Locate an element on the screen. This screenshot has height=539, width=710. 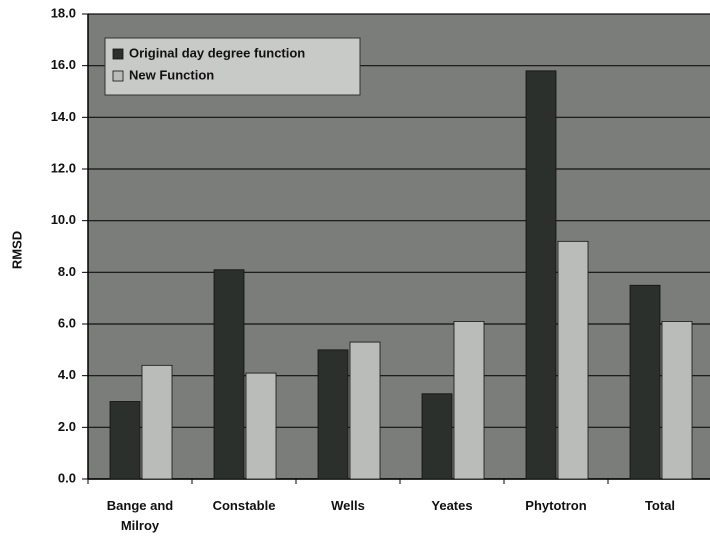
y-tick-label: 4.0 is located at coordinates (67, 374).